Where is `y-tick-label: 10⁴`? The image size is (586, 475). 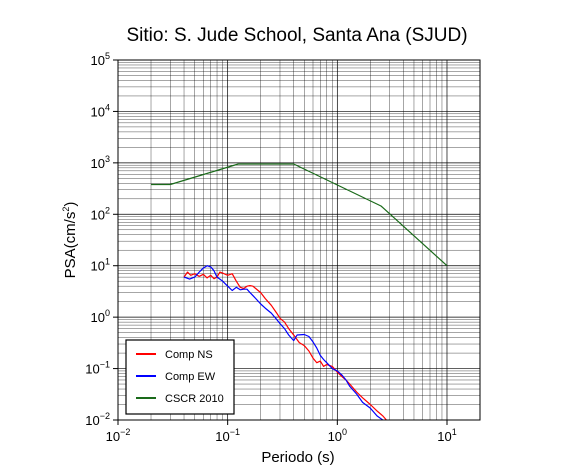 y-tick-label: 10⁴ is located at coordinates (100, 110).